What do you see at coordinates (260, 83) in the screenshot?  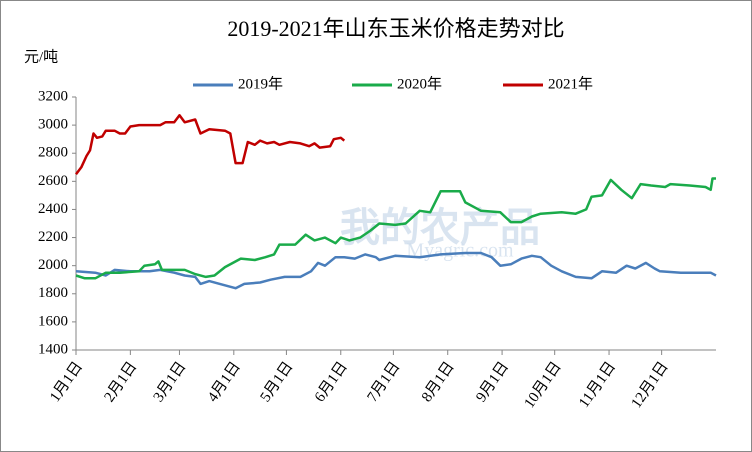 I see `legend-label: 2019年` at bounding box center [260, 83].